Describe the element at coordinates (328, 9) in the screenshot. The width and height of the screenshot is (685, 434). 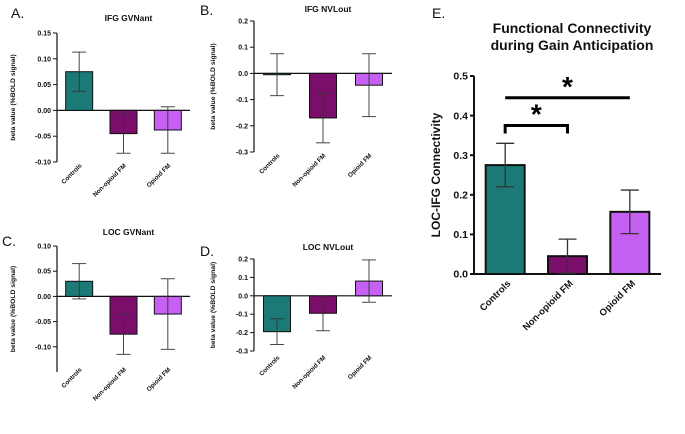
I see `chart-title: IFG NVLout` at that location.